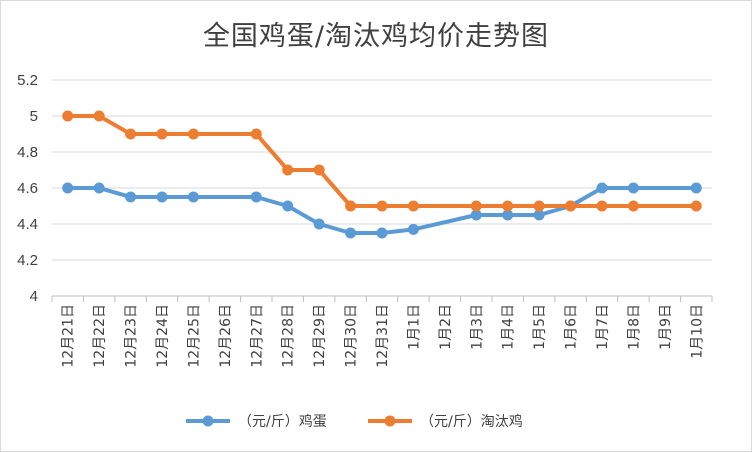 The width and height of the screenshot is (752, 452). I want to click on x-tick-label: 12月29日, so click(320, 336).